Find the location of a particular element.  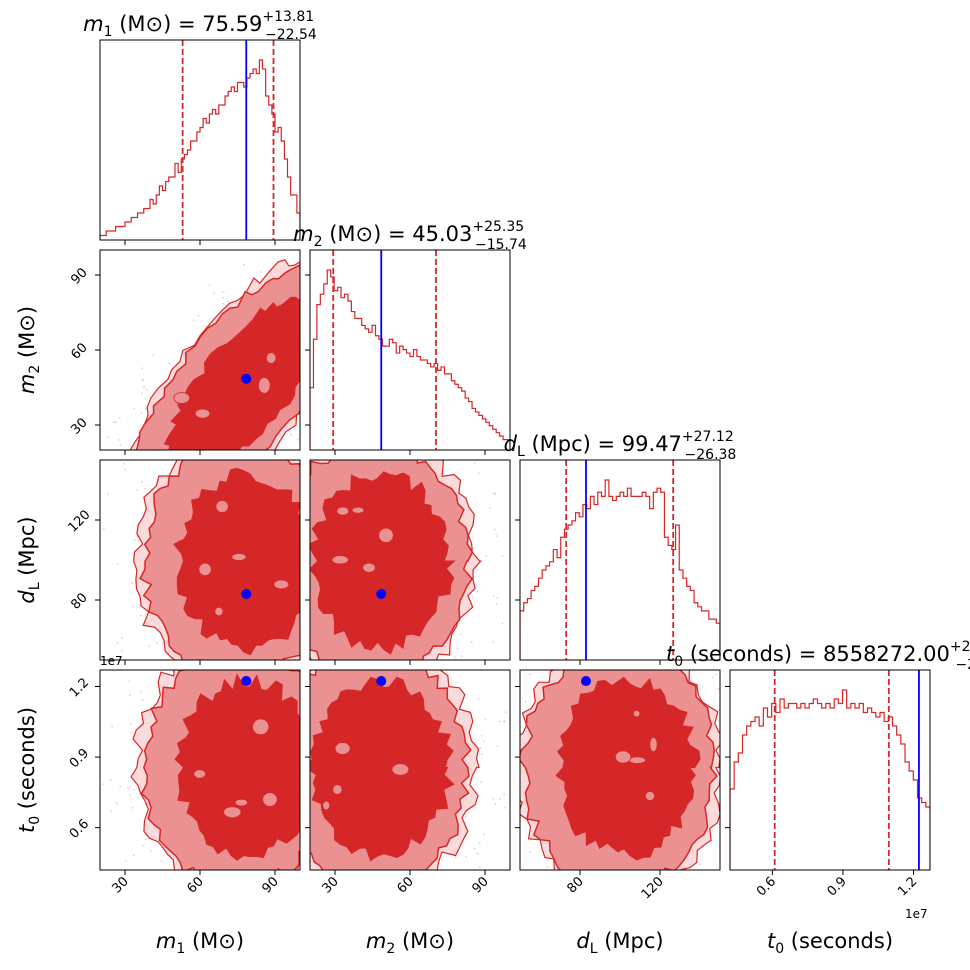

density-panel-dL-vs-m1 is located at coordinates (200, 560).